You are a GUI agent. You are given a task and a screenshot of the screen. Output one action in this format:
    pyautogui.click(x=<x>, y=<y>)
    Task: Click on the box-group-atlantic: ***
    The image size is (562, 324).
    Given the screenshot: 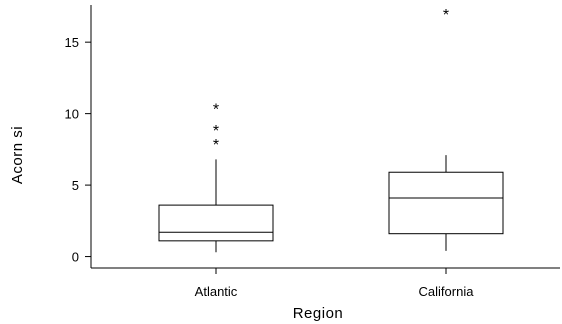 What is the action you would take?
    pyautogui.click(x=216, y=176)
    